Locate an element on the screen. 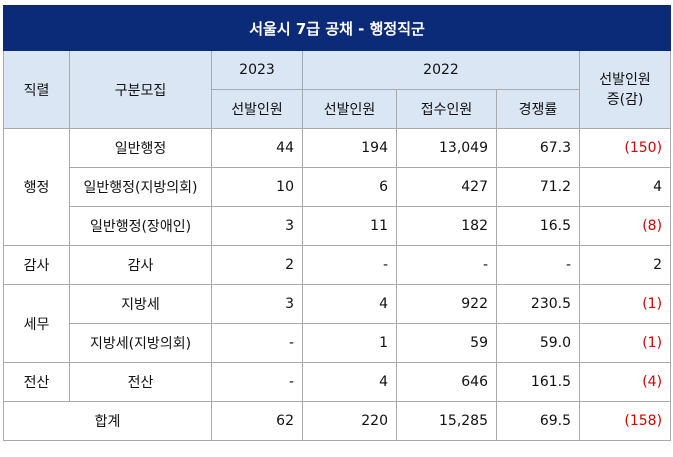  change-cell: 2 is located at coordinates (625, 265).